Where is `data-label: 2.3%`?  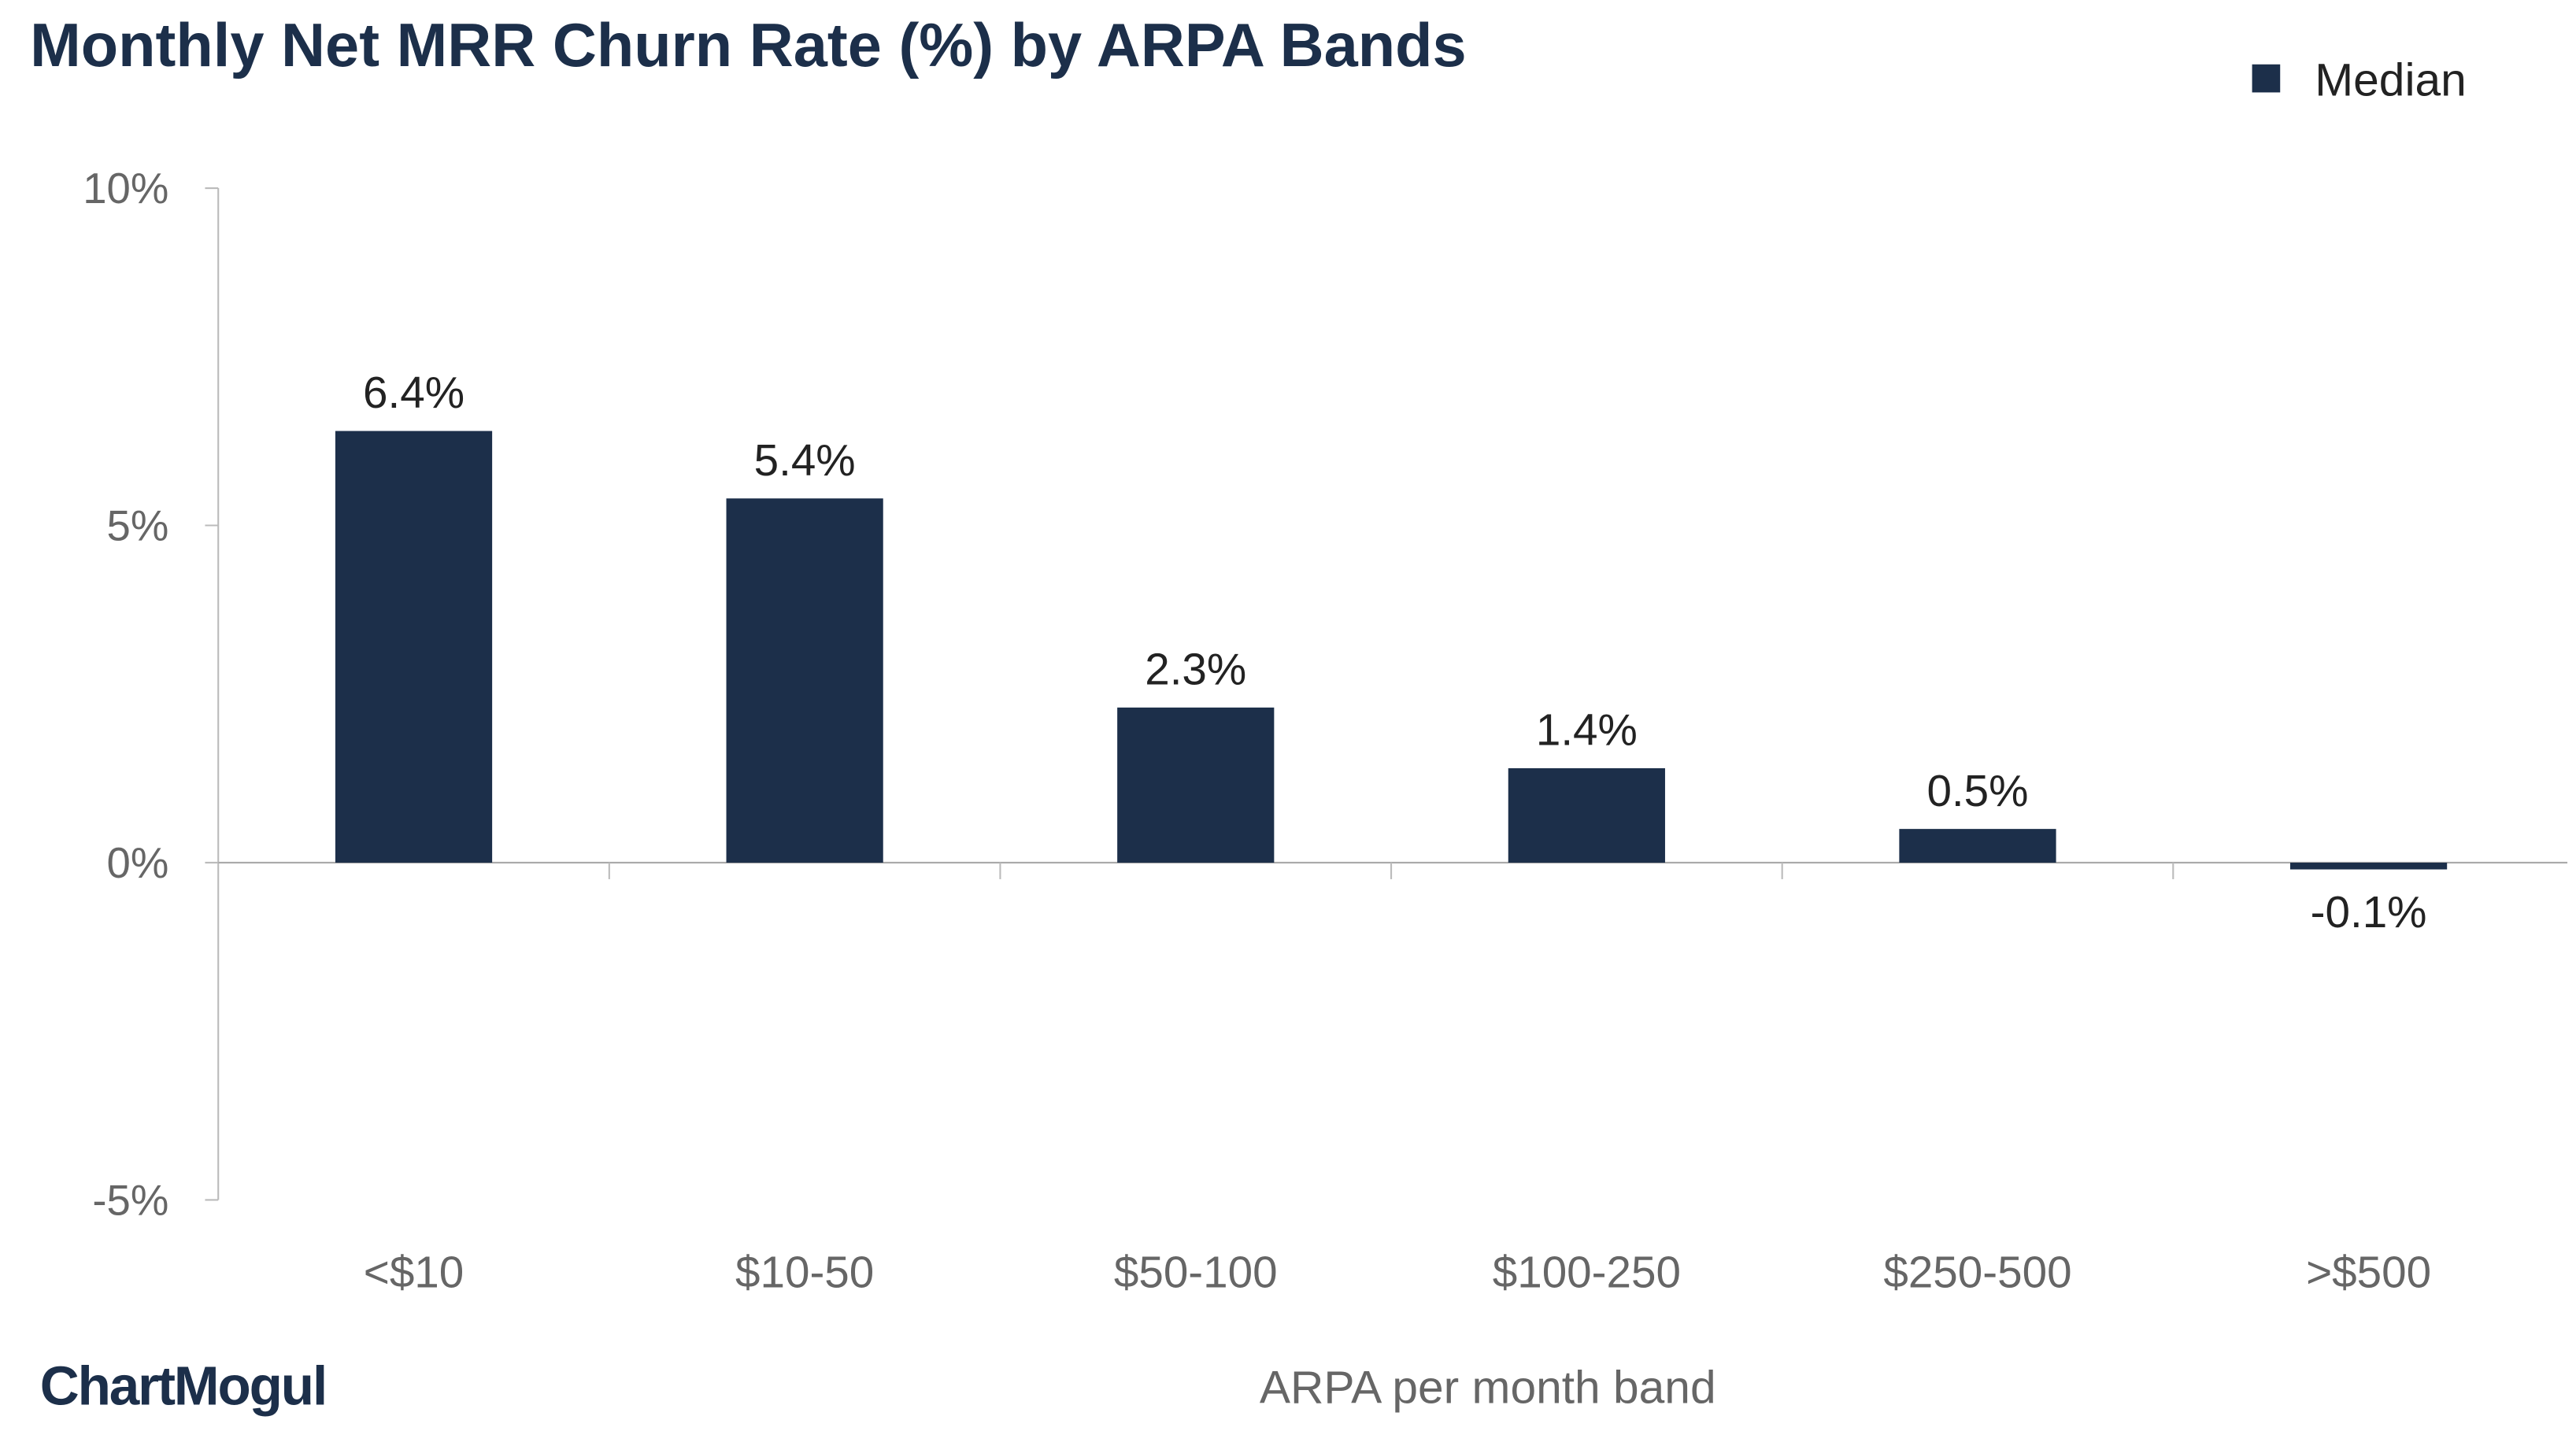 data-label: 2.3% is located at coordinates (1195, 669).